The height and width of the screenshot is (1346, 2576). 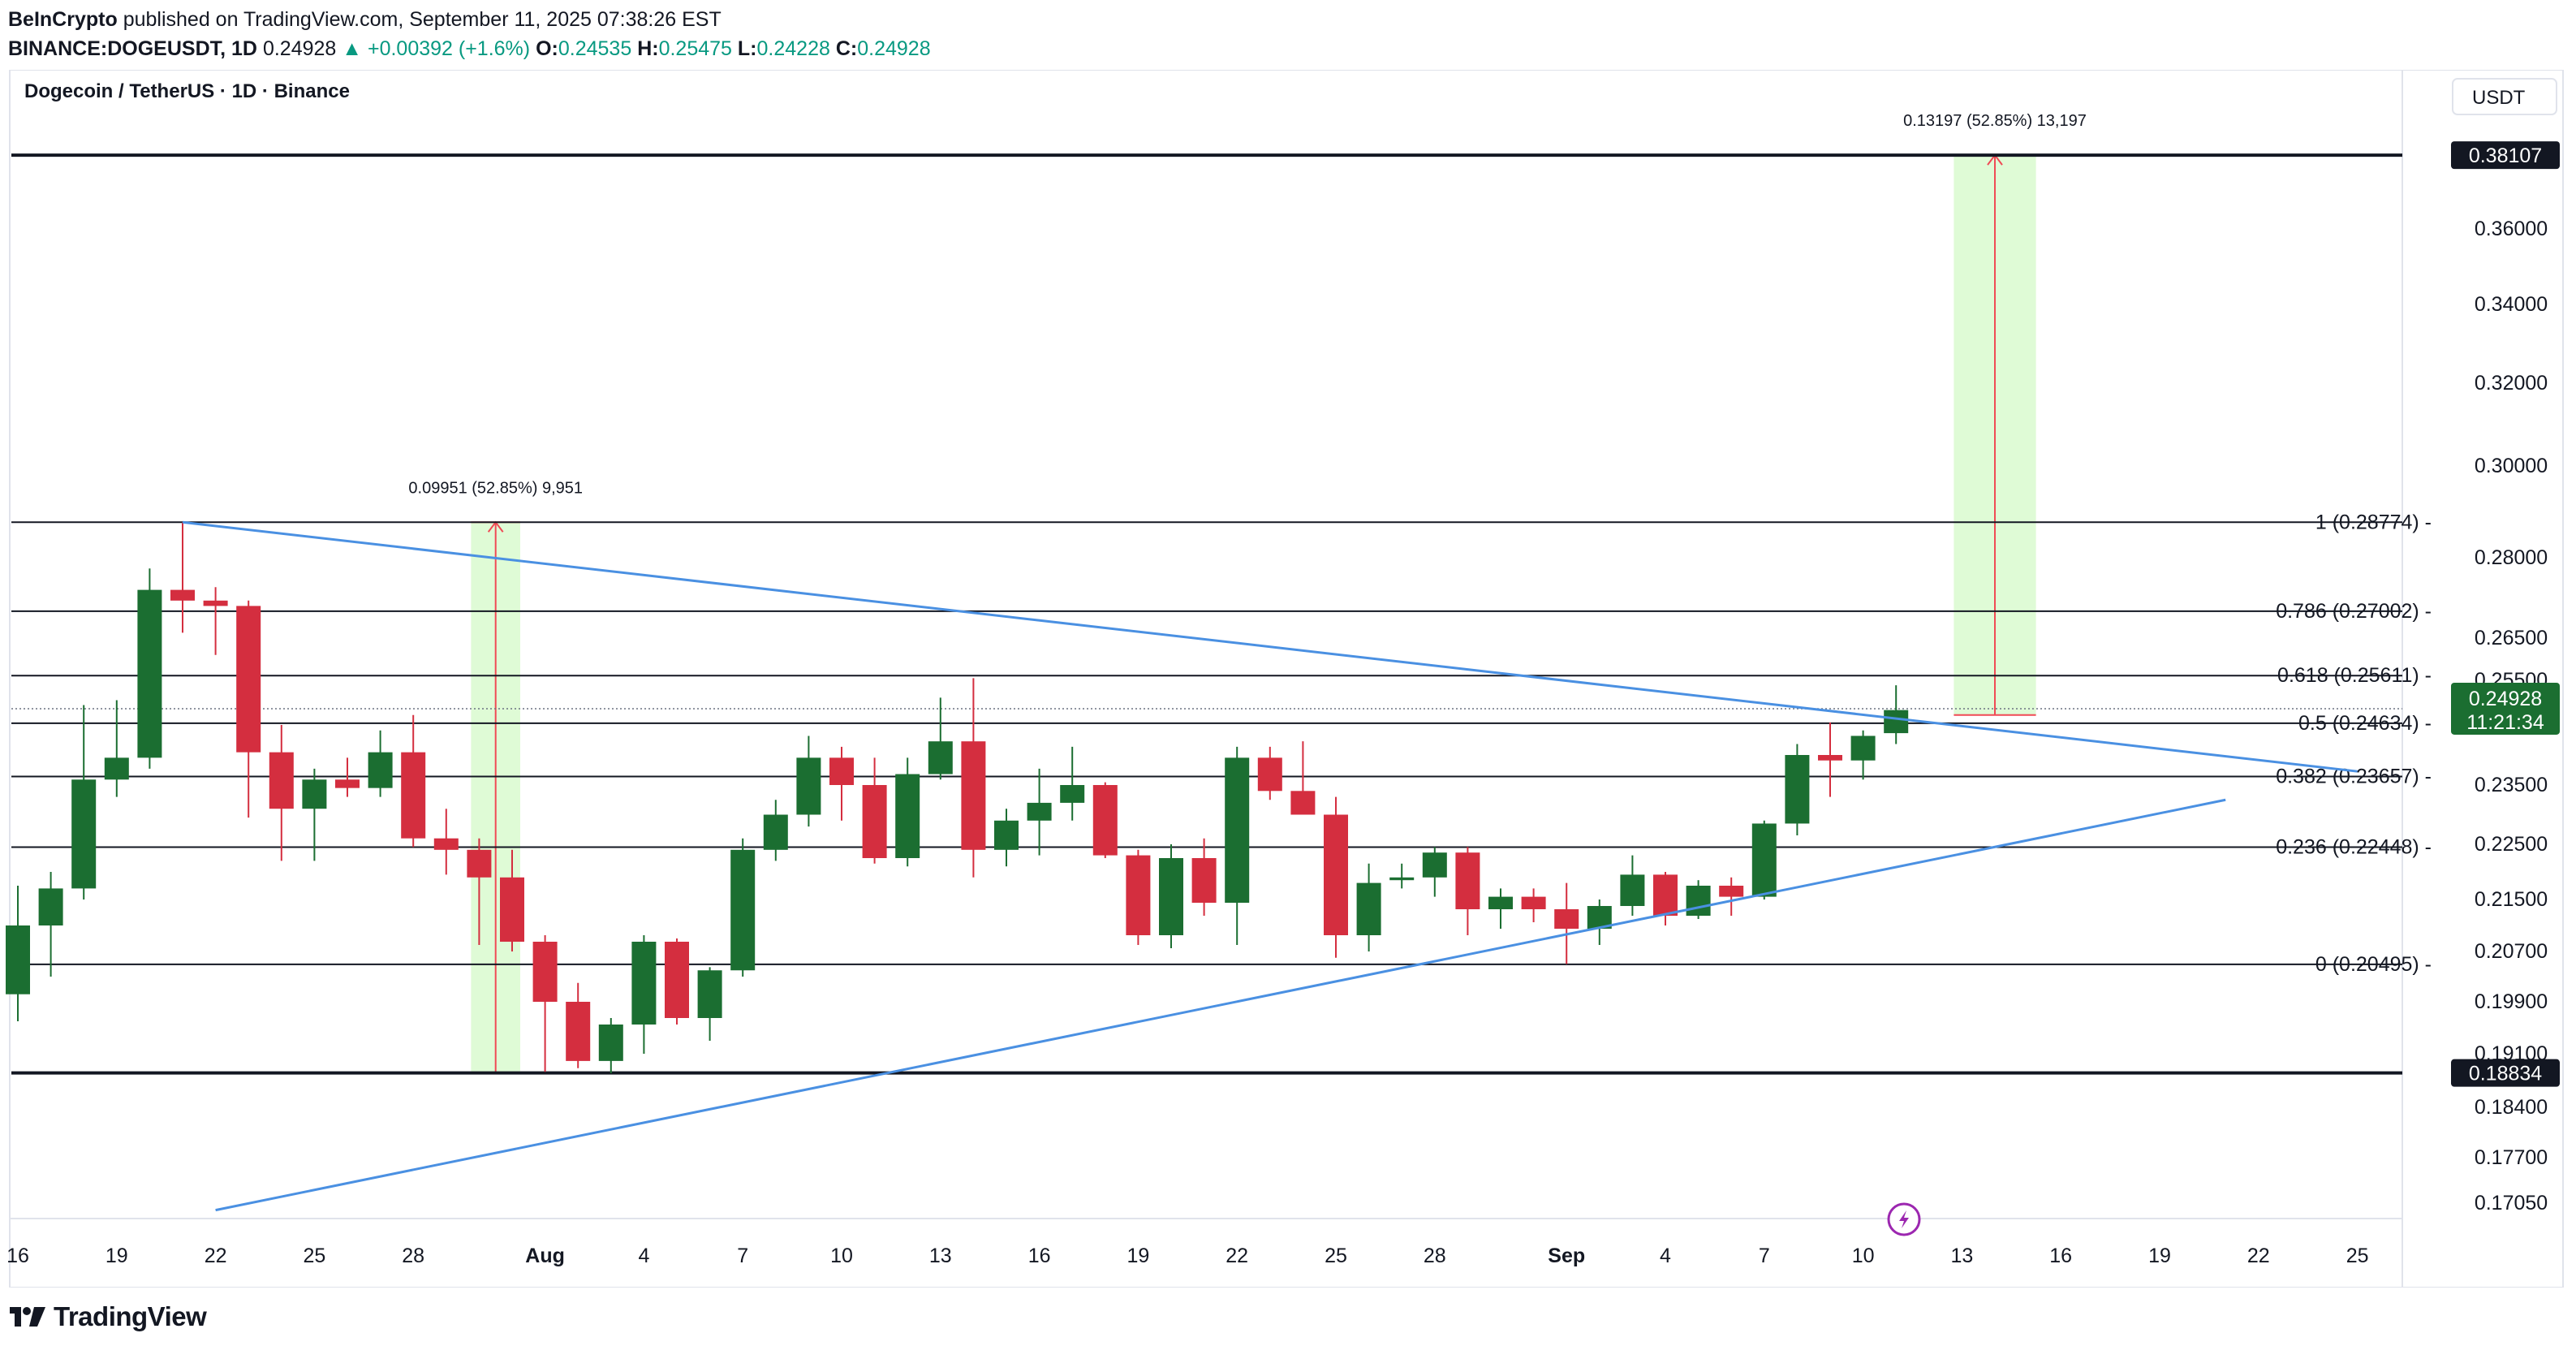 I want to click on flash-icon, so click(x=1904, y=1219).